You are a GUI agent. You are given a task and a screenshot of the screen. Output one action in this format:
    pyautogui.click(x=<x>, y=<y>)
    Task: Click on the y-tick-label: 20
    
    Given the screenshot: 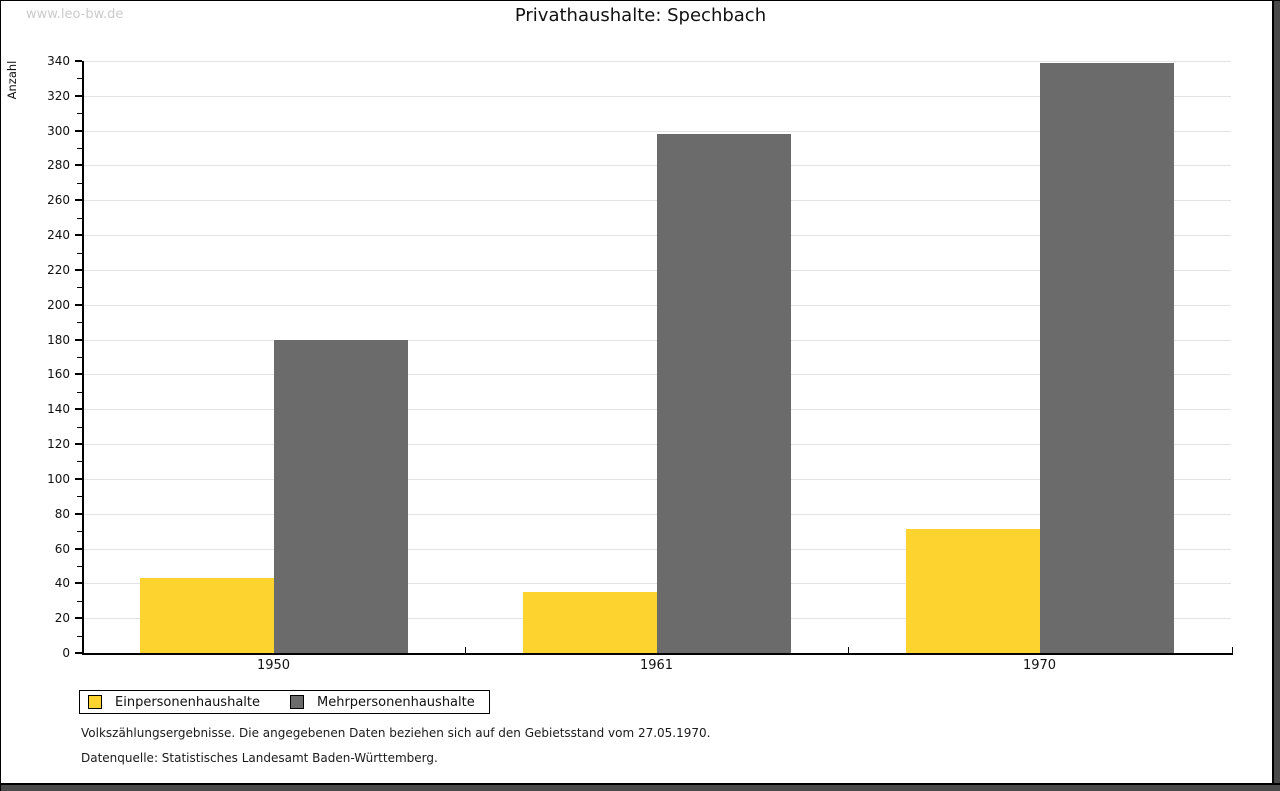 What is the action you would take?
    pyautogui.click(x=62, y=618)
    